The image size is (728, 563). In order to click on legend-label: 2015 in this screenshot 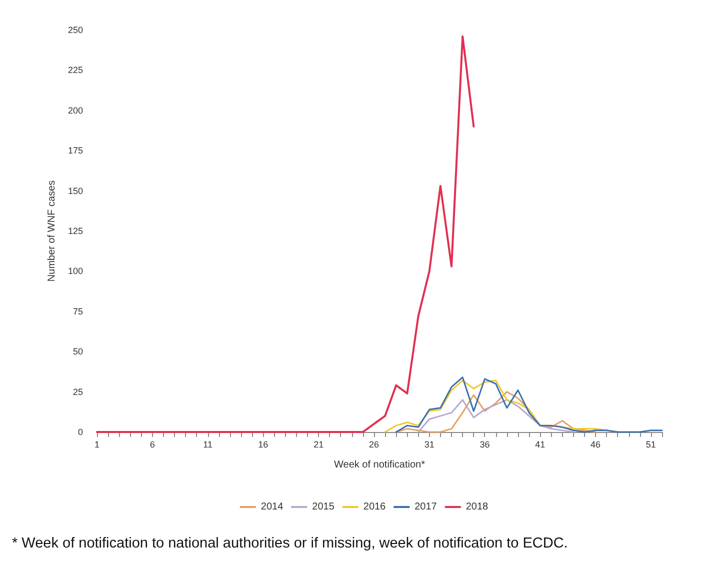, I will do `click(323, 507)`.